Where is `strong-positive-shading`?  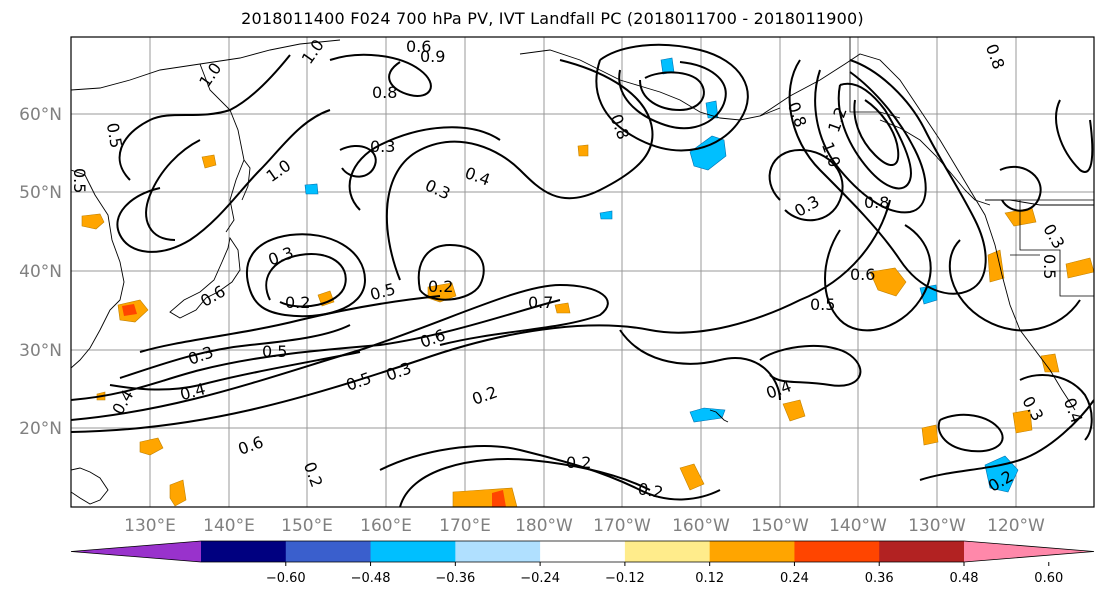
strong-positive-shading is located at coordinates (314, 405).